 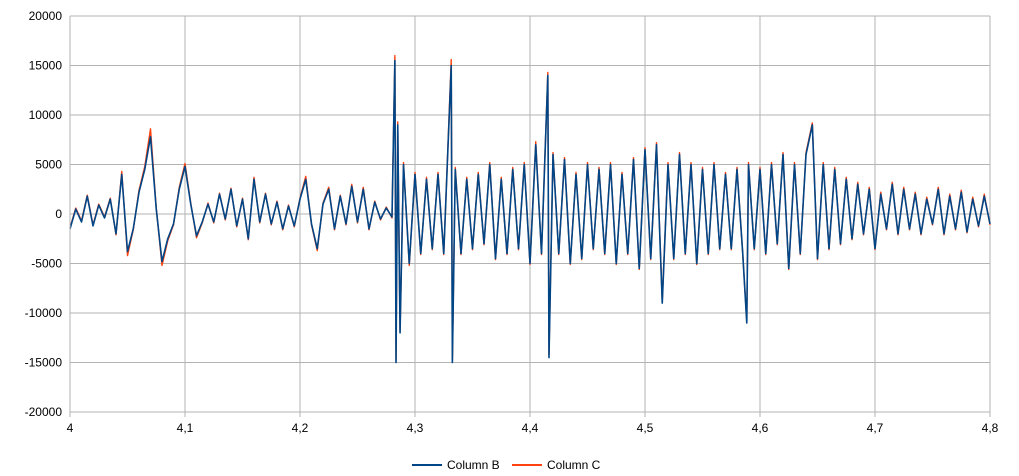 What do you see at coordinates (645, 428) in the screenshot?
I see `x-tick-label: 4,5` at bounding box center [645, 428].